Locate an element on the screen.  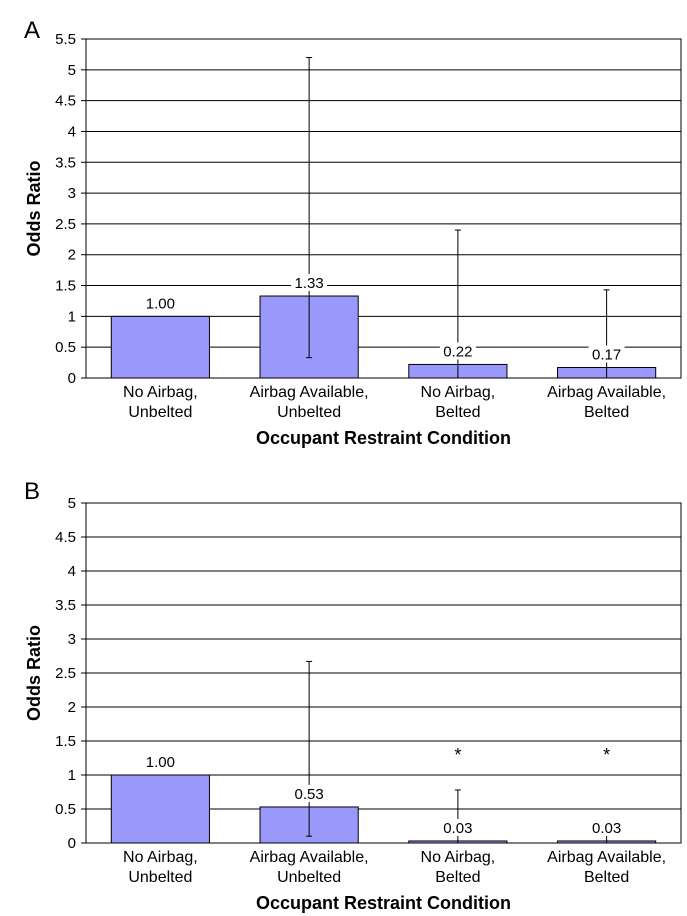
data-label: 0.17 is located at coordinates (606, 355).